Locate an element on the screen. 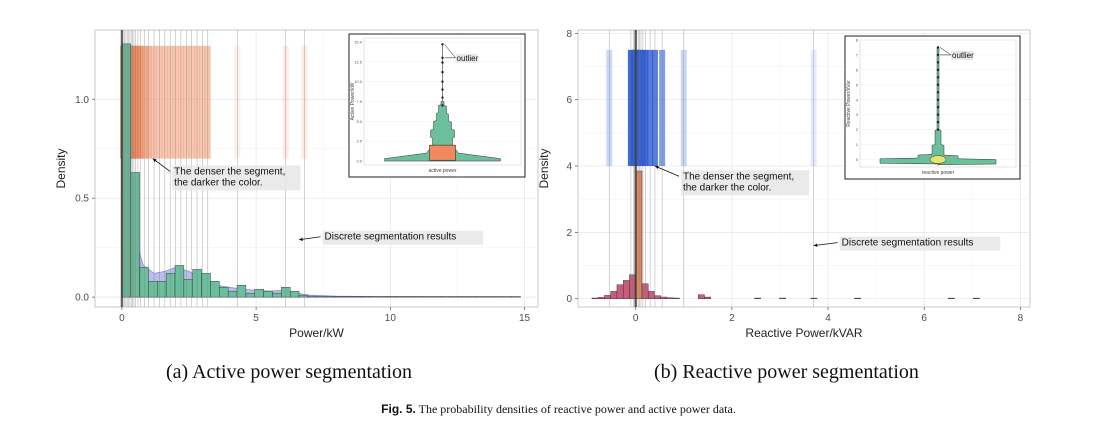 This screenshot has width=1117, height=443. x-tick-label: 10 is located at coordinates (391, 318).